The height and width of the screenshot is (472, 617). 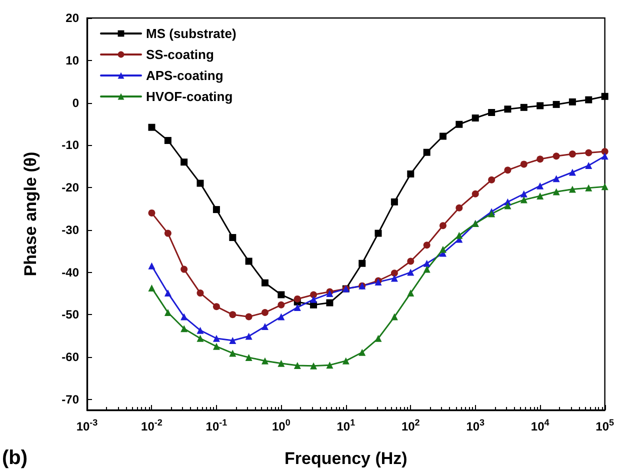 What do you see at coordinates (30, 214) in the screenshot?
I see `y-axis-title: Phase angle (θ)` at bounding box center [30, 214].